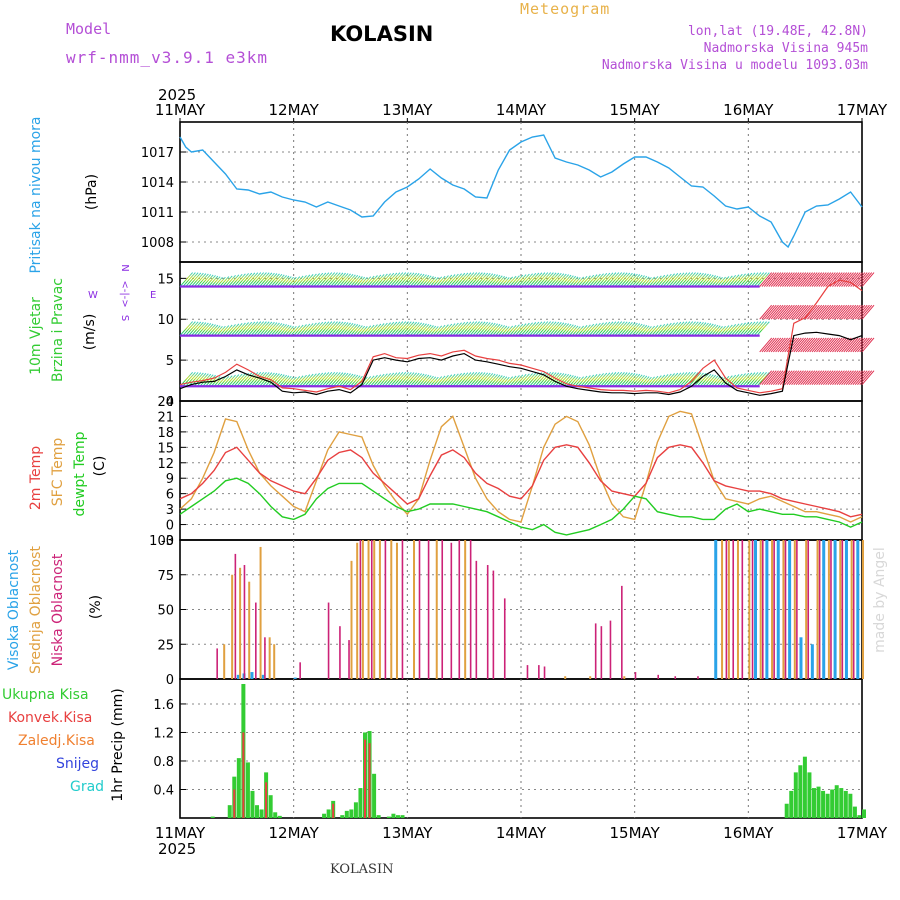  Describe the element at coordinates (163, 762) in the screenshot. I see `y-tick-label: 0.8` at that location.